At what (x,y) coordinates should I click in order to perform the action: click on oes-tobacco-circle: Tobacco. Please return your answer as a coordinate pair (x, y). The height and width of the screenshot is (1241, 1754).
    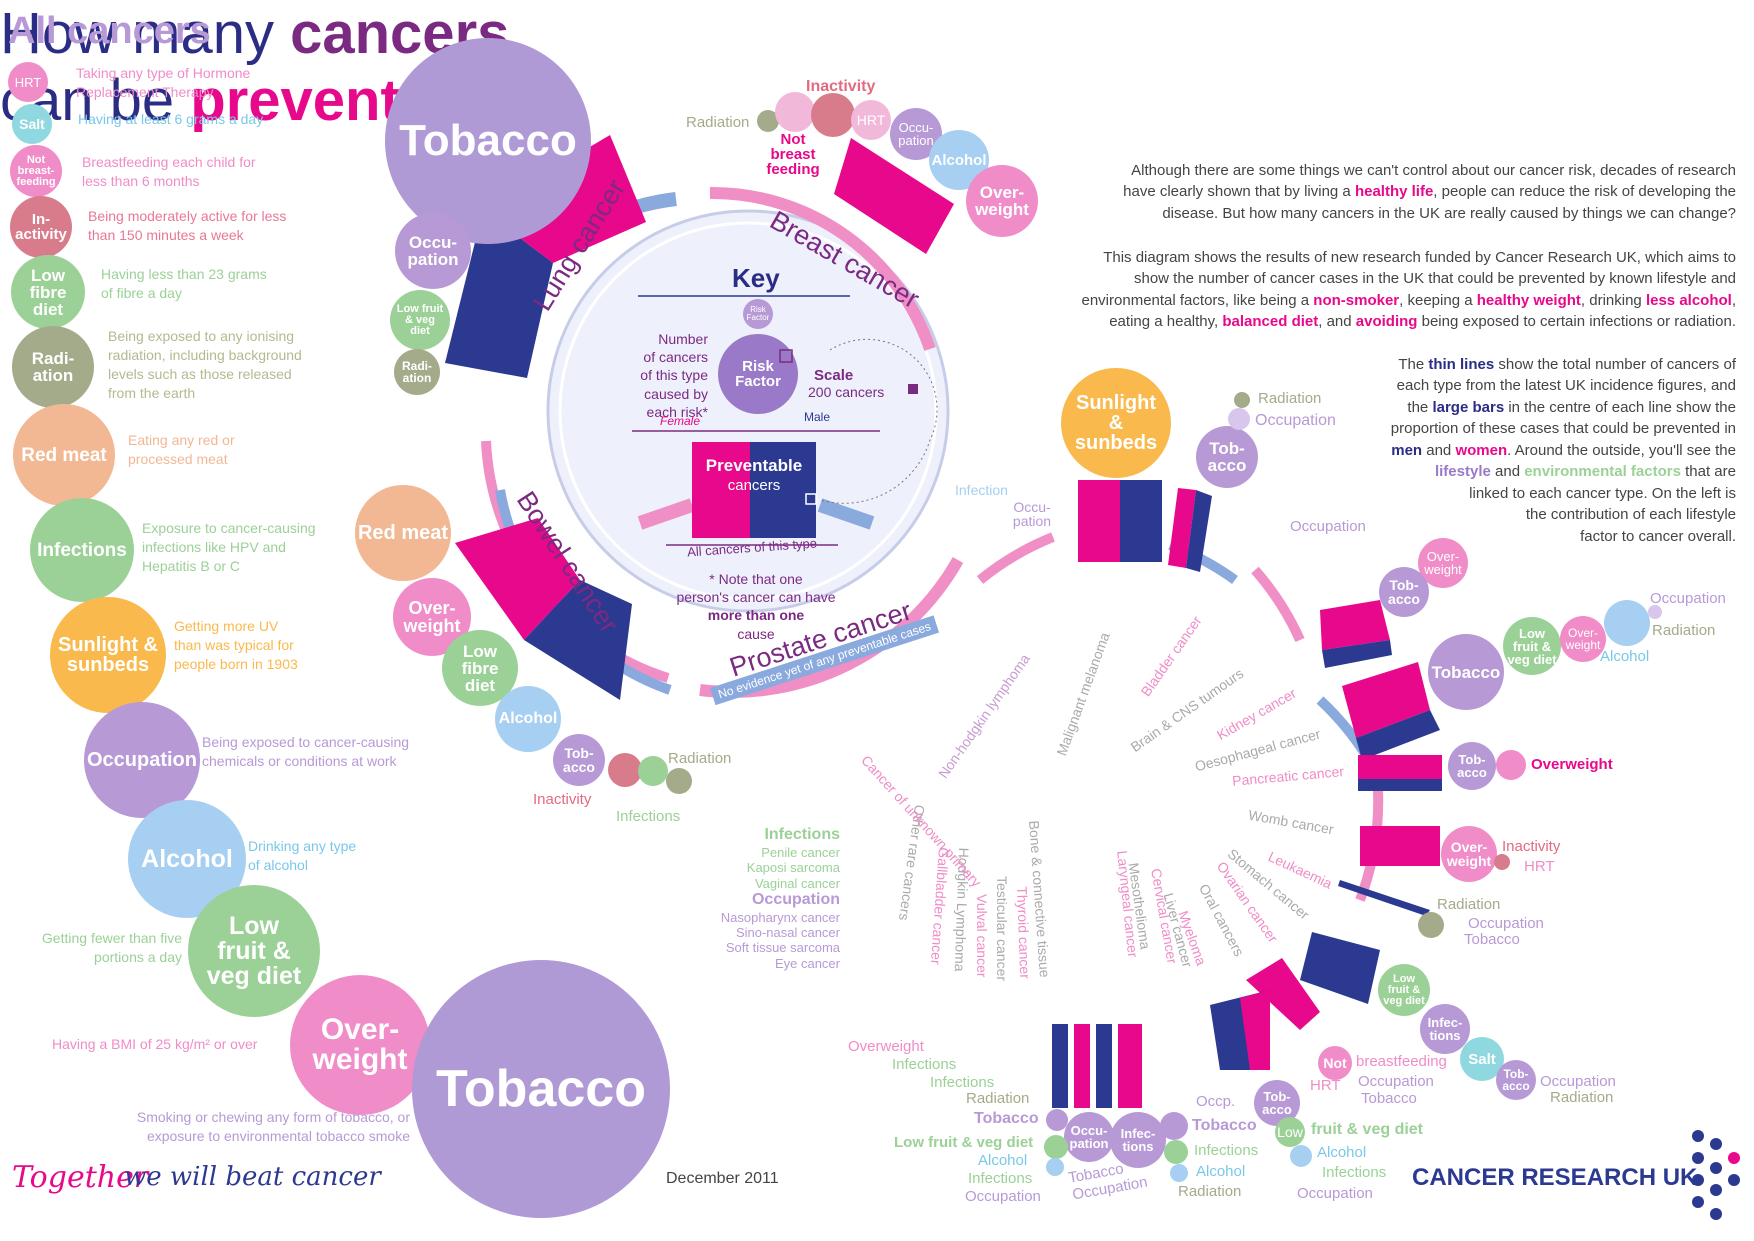
    Looking at the image, I should click on (1466, 672).